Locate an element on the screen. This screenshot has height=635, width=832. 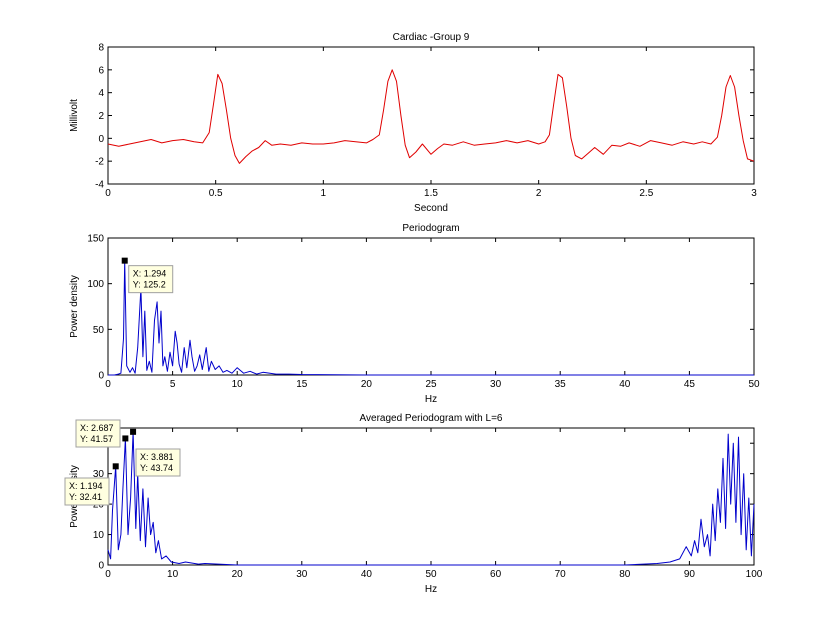
periodogram-xtick-label: 35 is located at coordinates (561, 384).